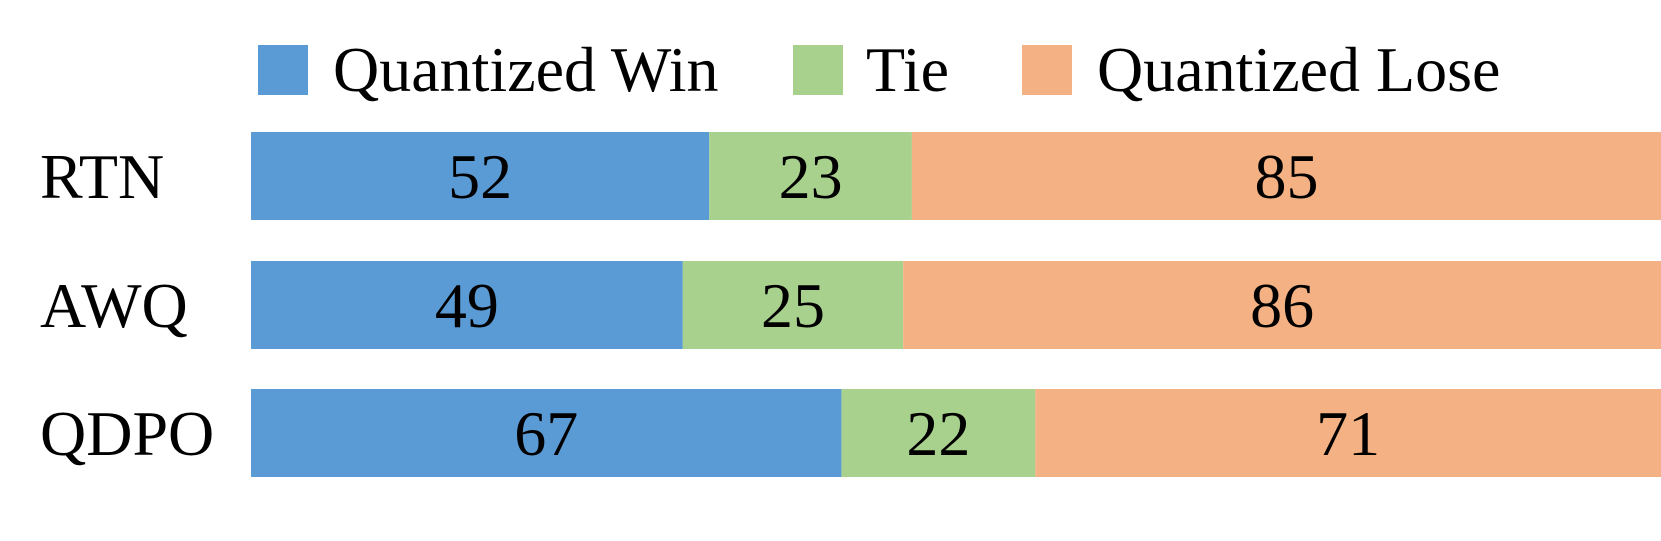  I want to click on bar-rtn-quantized-lose, so click(1286, 176).